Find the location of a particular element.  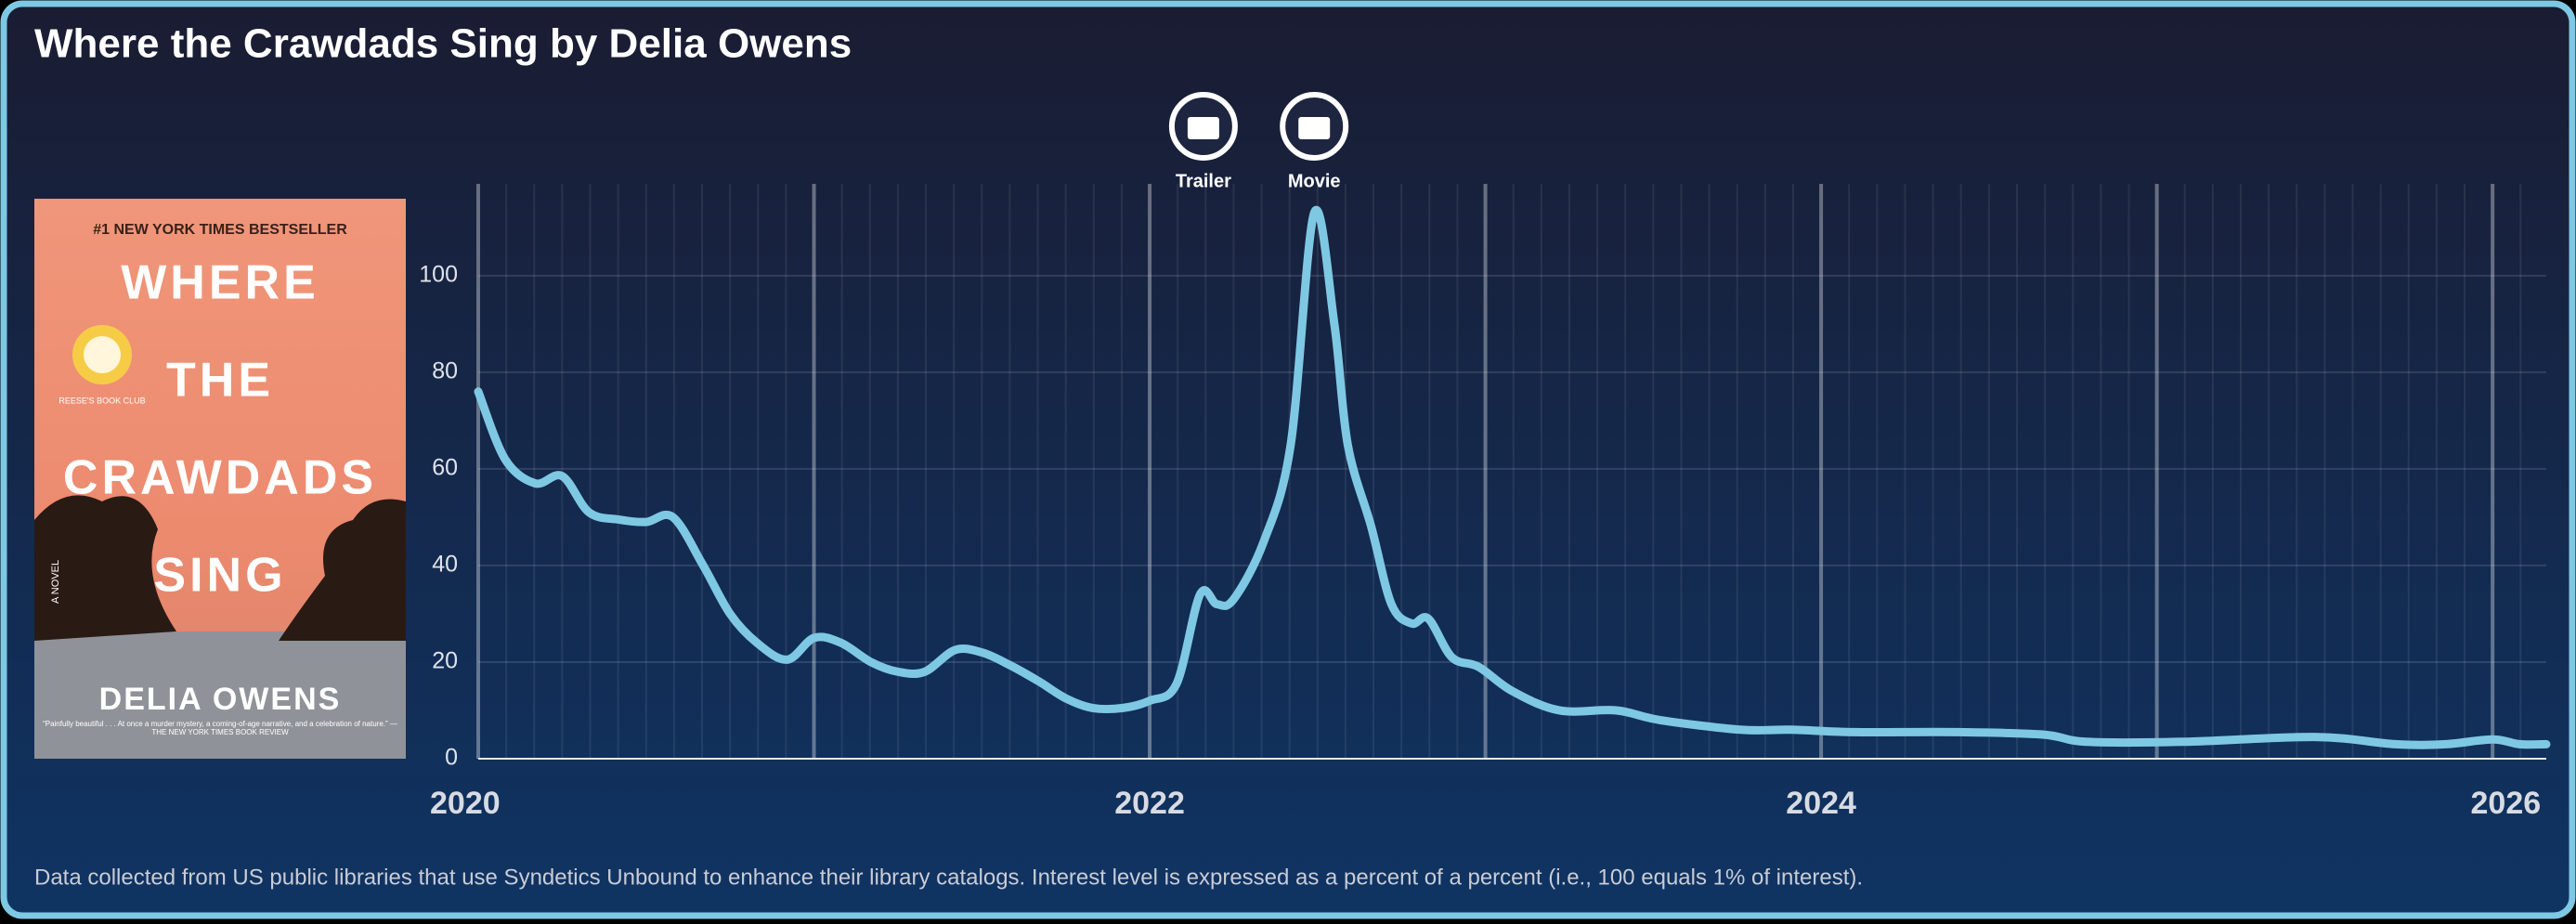

x-tick-label: 2026 is located at coordinates (2506, 803).